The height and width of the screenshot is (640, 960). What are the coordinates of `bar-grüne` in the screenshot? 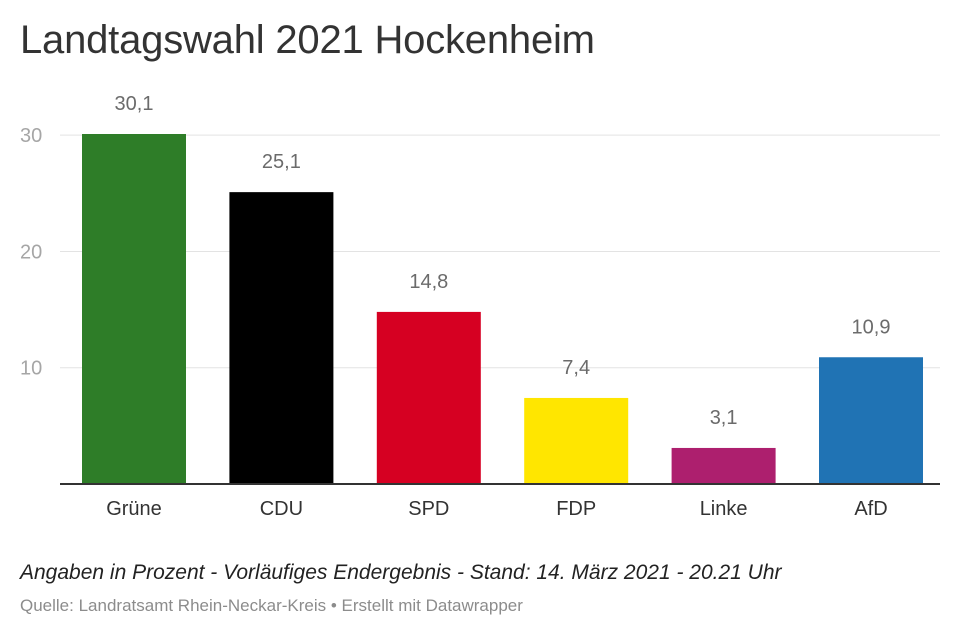 It's located at (134, 309).